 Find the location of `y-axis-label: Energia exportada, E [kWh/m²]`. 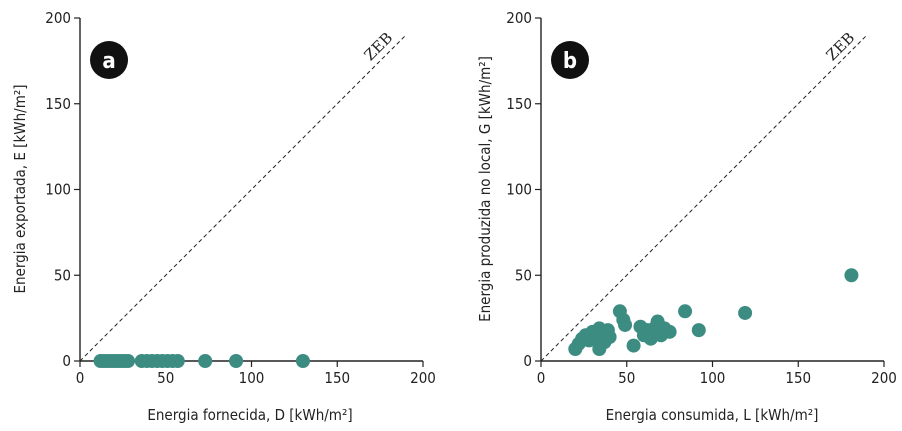

y-axis-label: Energia exportada, E [kWh/m²] is located at coordinates (20, 188).